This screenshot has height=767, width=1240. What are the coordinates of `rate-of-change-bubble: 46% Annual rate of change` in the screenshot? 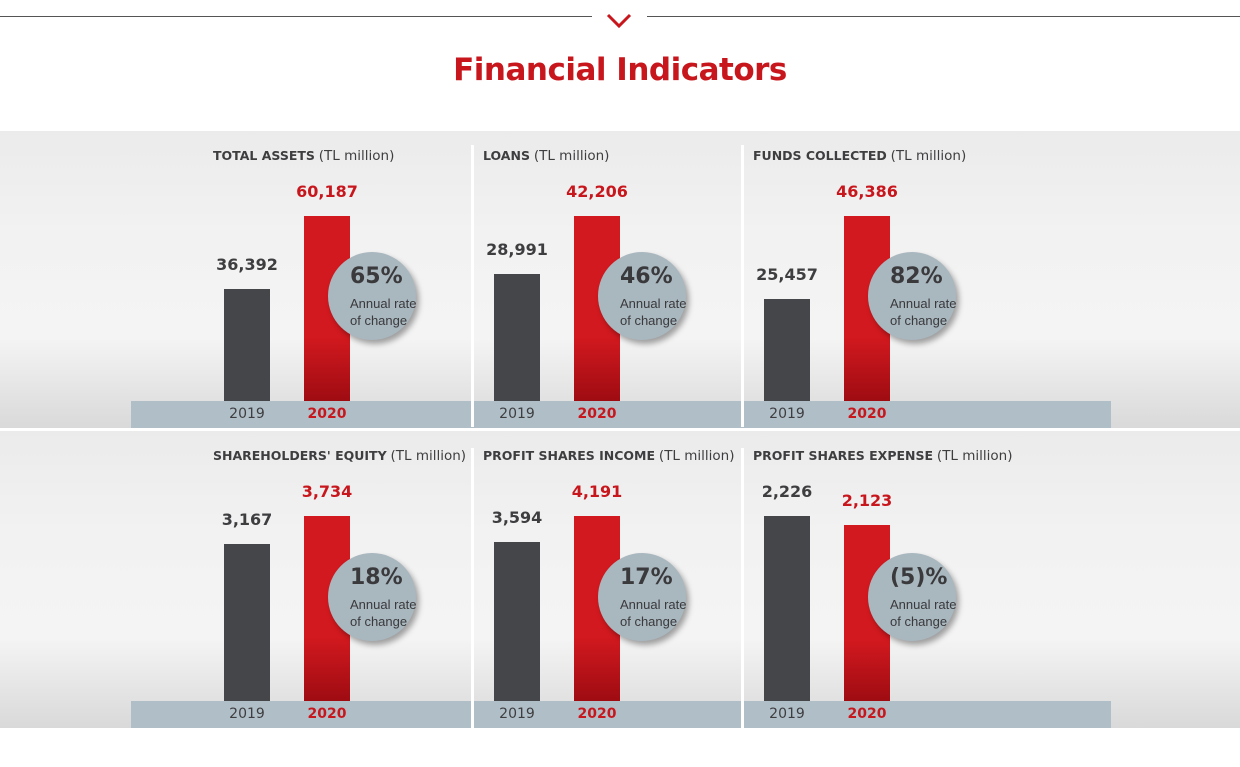 It's located at (642, 296).